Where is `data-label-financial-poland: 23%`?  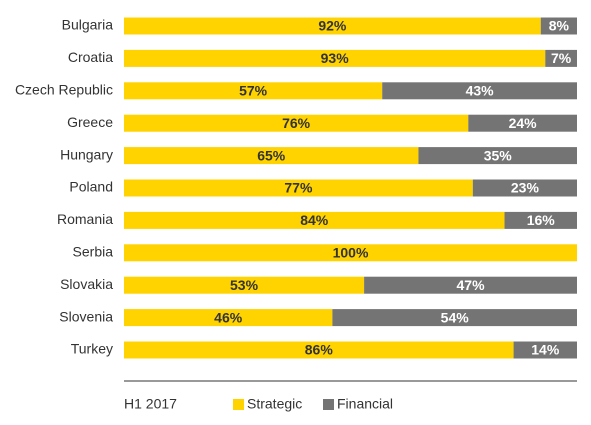 data-label-financial-poland: 23% is located at coordinates (525, 188).